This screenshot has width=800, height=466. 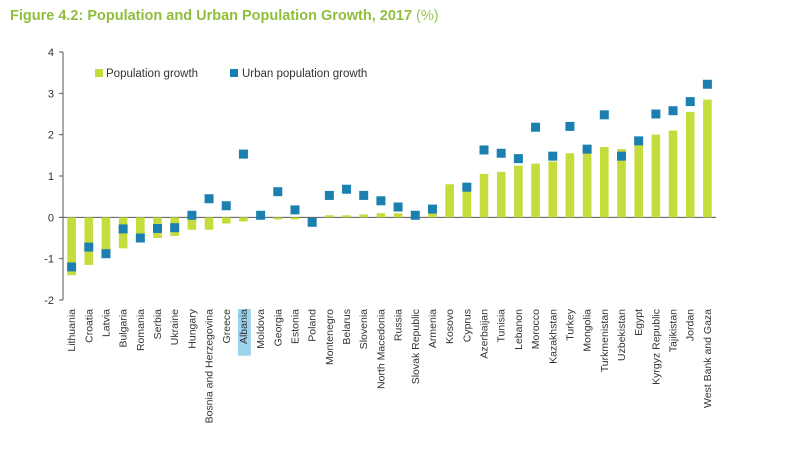 What do you see at coordinates (364, 329) in the screenshot?
I see `category-label-slovenia: Slovenia` at bounding box center [364, 329].